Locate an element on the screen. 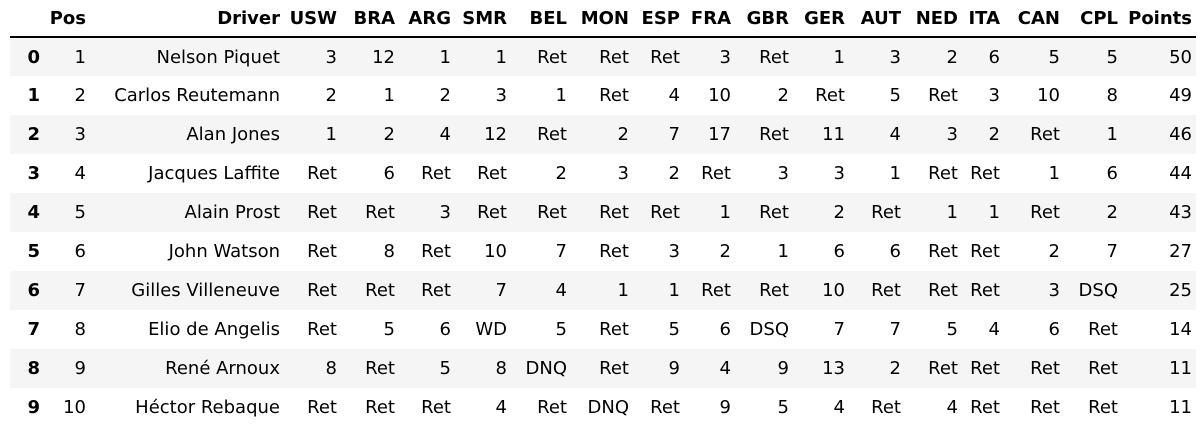 This screenshot has width=1204, height=427. cell-gbr: 1 is located at coordinates (764, 251).